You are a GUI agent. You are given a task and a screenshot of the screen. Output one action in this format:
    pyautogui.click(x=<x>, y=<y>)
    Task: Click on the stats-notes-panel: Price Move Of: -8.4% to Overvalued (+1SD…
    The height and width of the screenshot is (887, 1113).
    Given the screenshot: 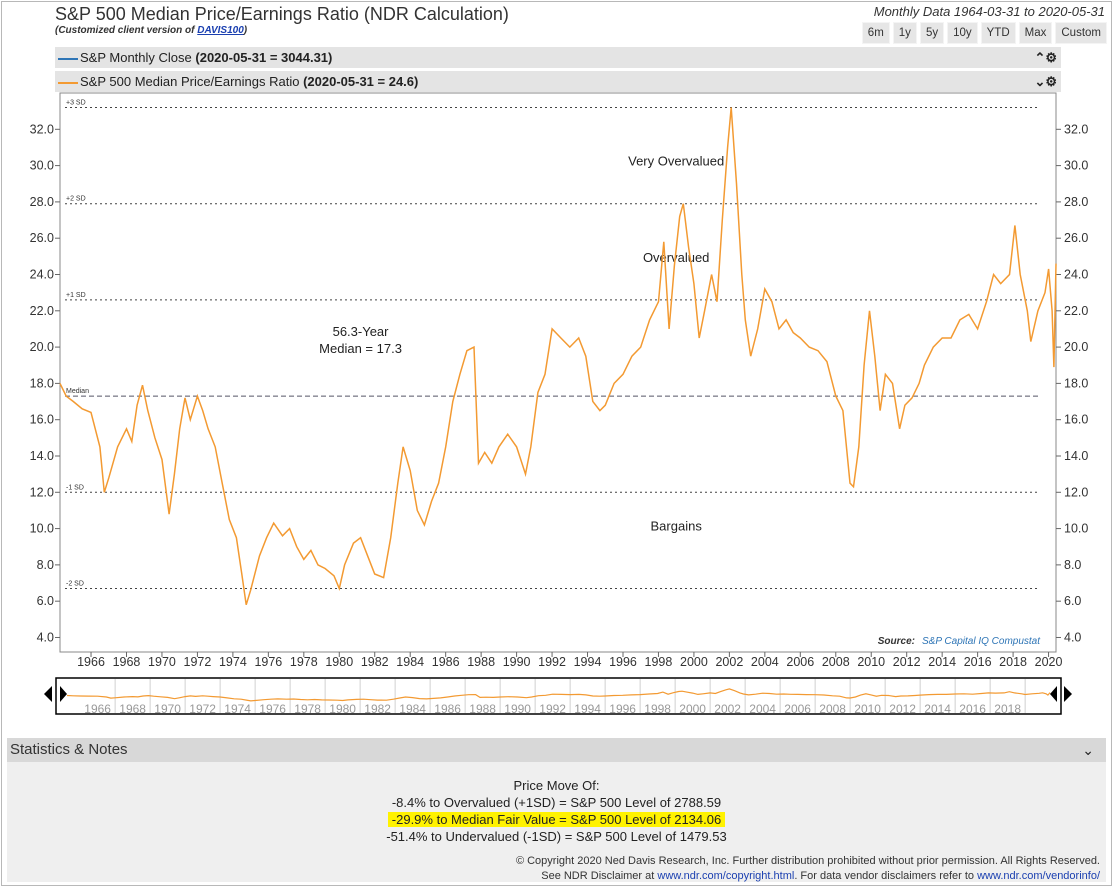 What is the action you would take?
    pyautogui.click(x=556, y=822)
    